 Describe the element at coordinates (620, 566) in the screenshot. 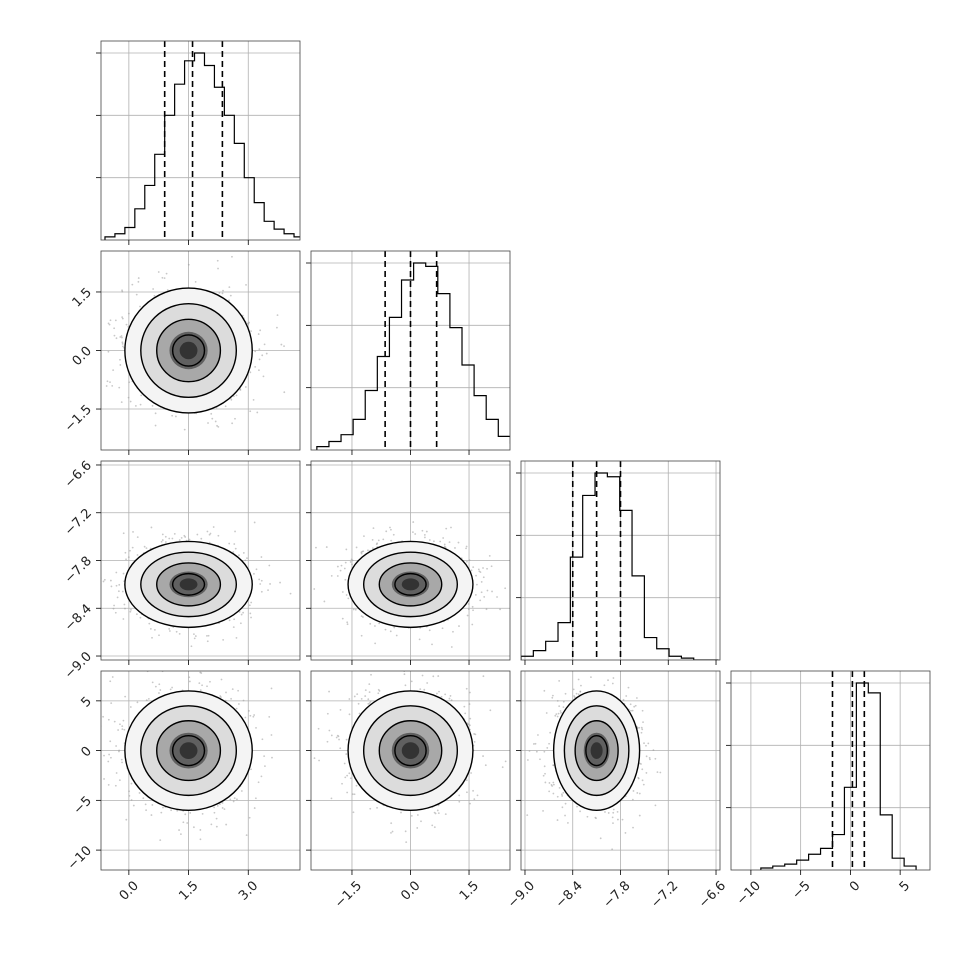

I see `histogram-step` at that location.